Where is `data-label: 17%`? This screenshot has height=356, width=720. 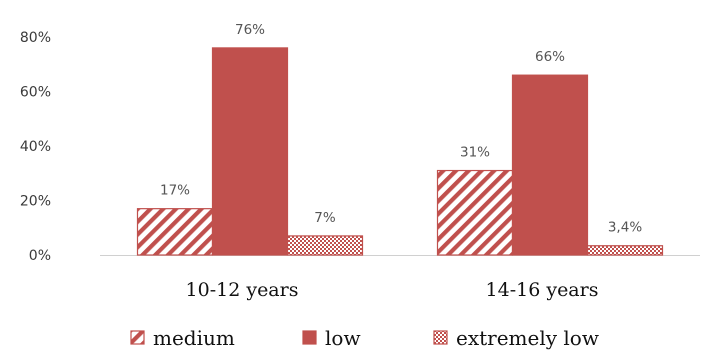 data-label: 17% is located at coordinates (175, 191).